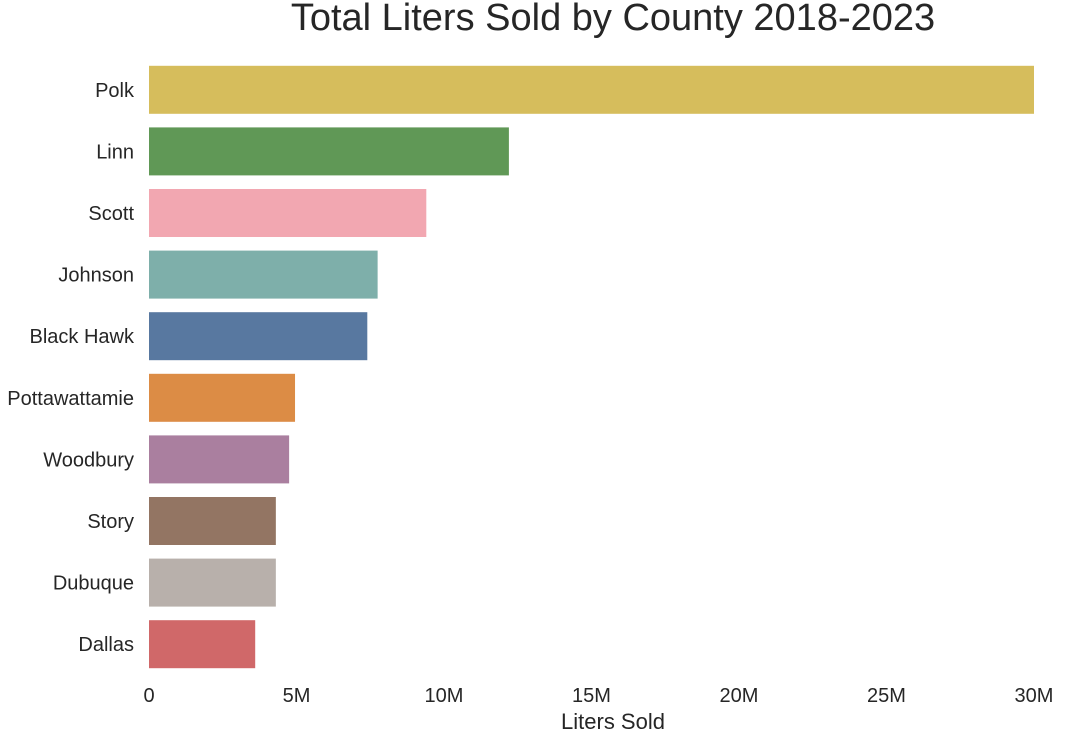 The width and height of the screenshot is (1078, 735). I want to click on bar-scott, so click(288, 213).